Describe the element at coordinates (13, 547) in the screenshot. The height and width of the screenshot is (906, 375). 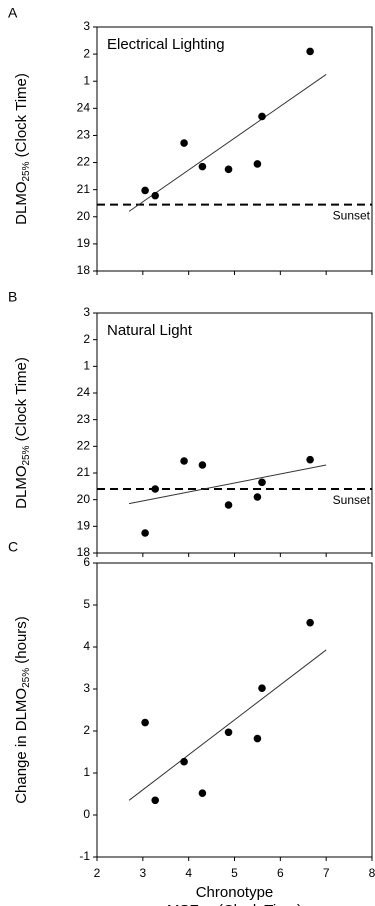
I see `panel-label: C` at that location.